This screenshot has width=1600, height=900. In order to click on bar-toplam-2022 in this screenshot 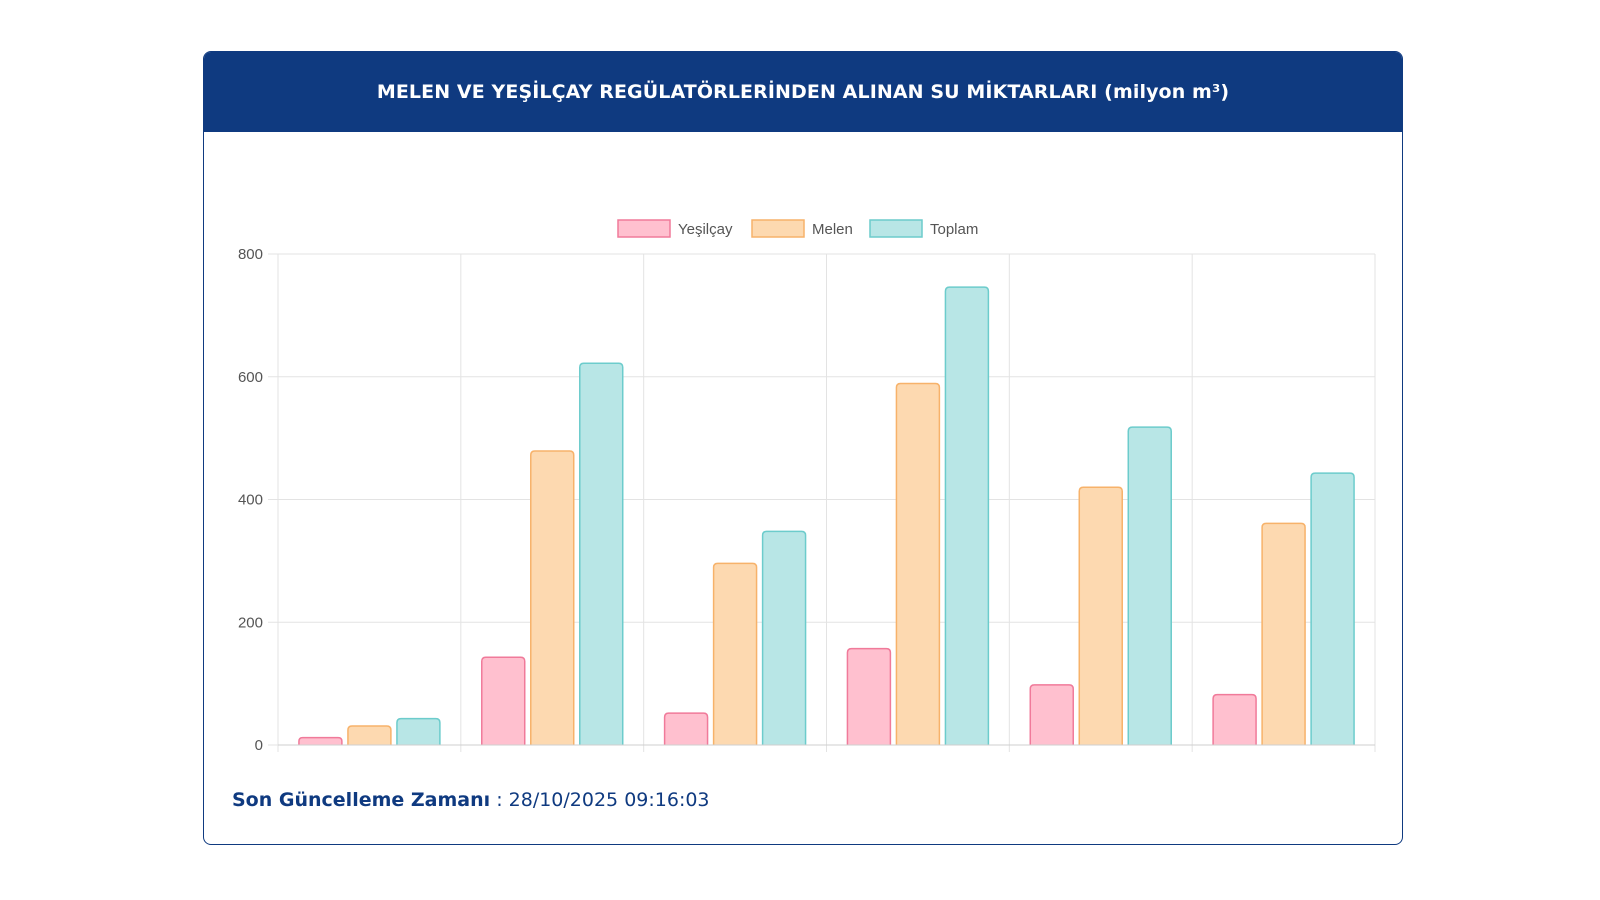, I will do `click(784, 637)`.